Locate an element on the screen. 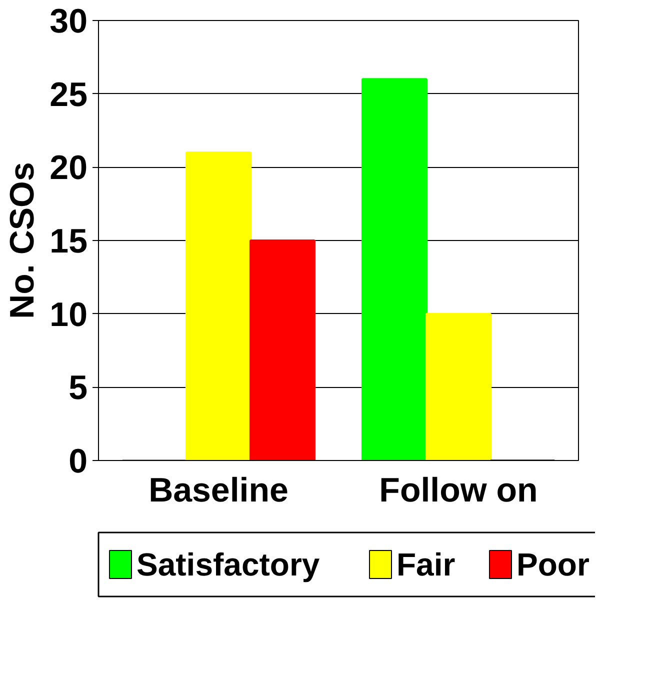  y-tick-label: 30 is located at coordinates (69, 21).